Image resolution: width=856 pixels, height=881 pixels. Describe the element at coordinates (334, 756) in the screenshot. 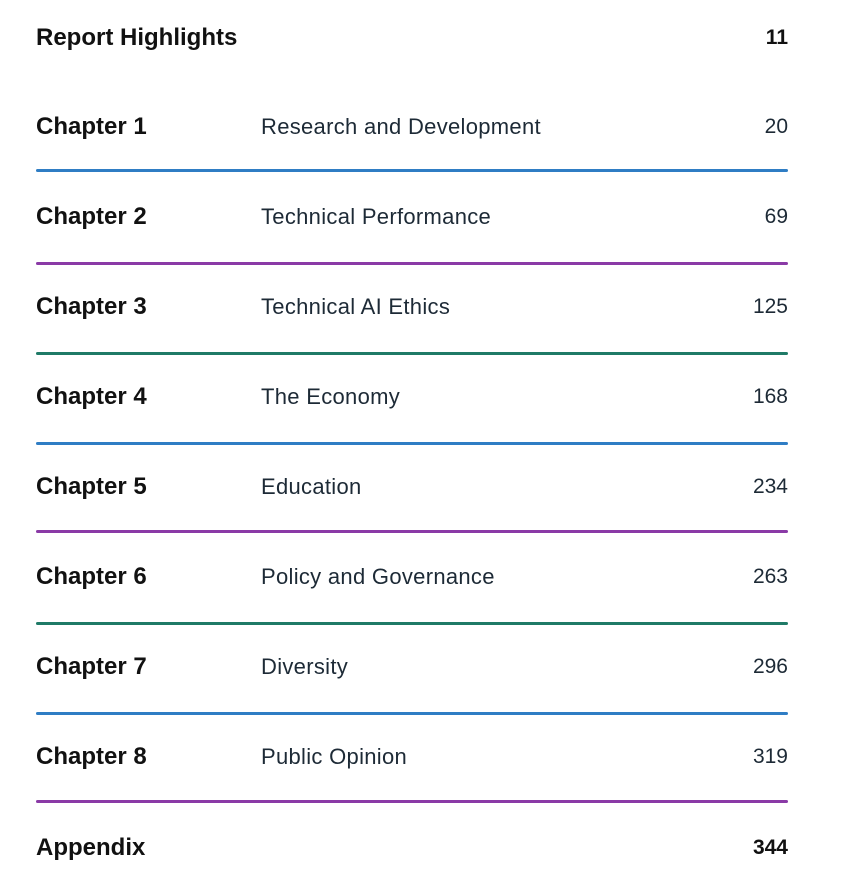

I see `toc-entry-title: Public Opinion` at that location.